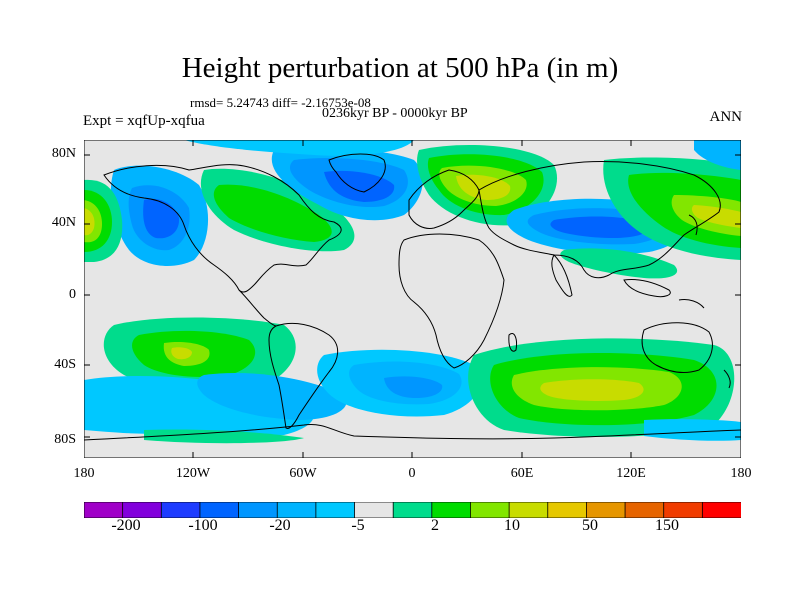 This screenshot has width=800, height=600. Describe the element at coordinates (631, 473) in the screenshot. I see `lon-label-120e: 120E` at that location.